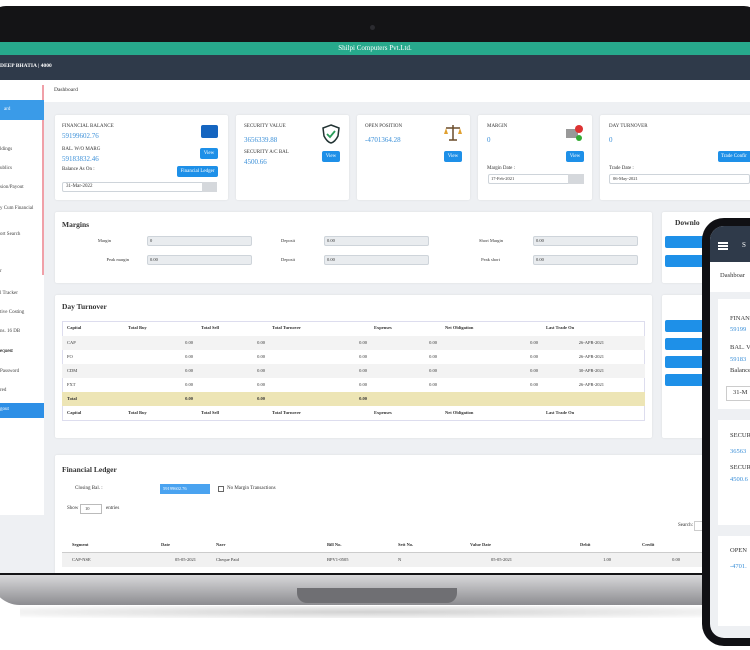  Describe the element at coordinates (72, 398) in the screenshot. I see `total-cell: Total` at that location.